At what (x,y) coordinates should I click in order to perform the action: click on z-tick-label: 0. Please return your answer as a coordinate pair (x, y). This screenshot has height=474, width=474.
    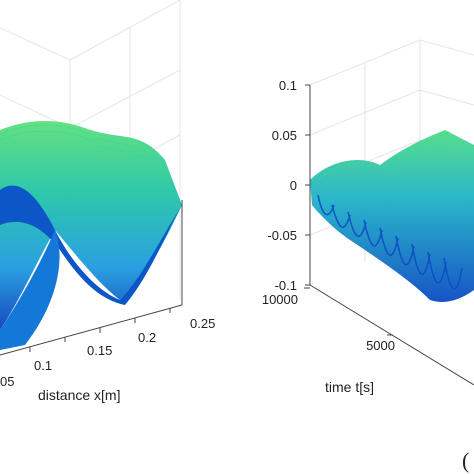
    Looking at the image, I should click on (293, 185).